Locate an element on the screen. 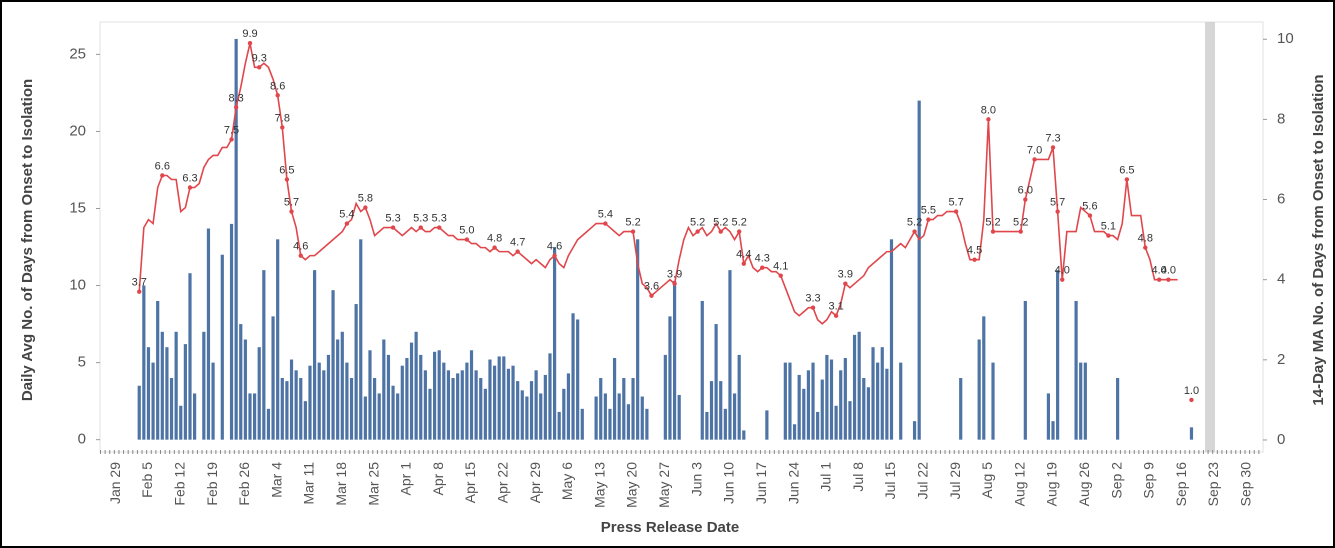 The image size is (1335, 548). y2-tick-label: 2 is located at coordinates (1281, 359).